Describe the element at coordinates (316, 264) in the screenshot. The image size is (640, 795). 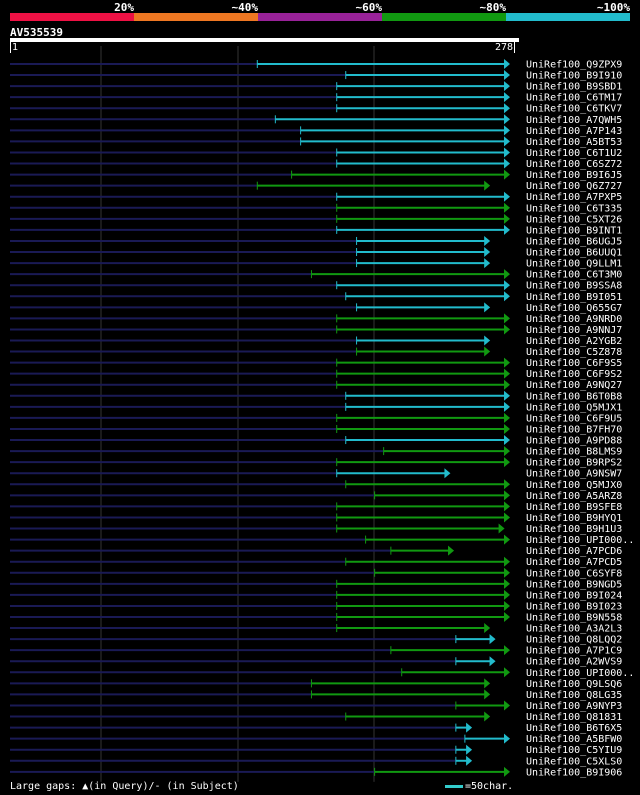
I see `hit-row: UniRef100_Q9LLM1` at that location.